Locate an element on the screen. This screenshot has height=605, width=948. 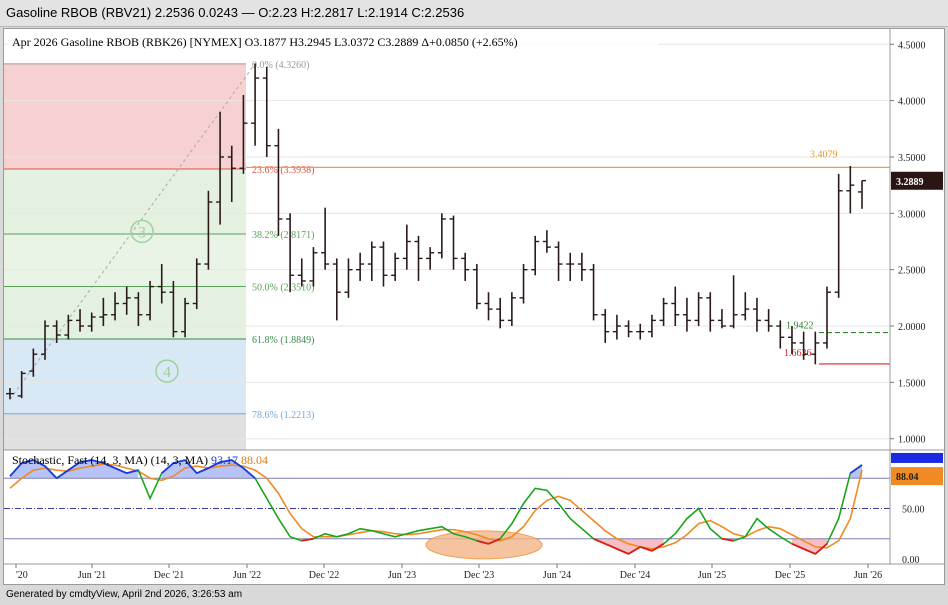
fib-label: 0.0% (4.3260) is located at coordinates (281, 65).